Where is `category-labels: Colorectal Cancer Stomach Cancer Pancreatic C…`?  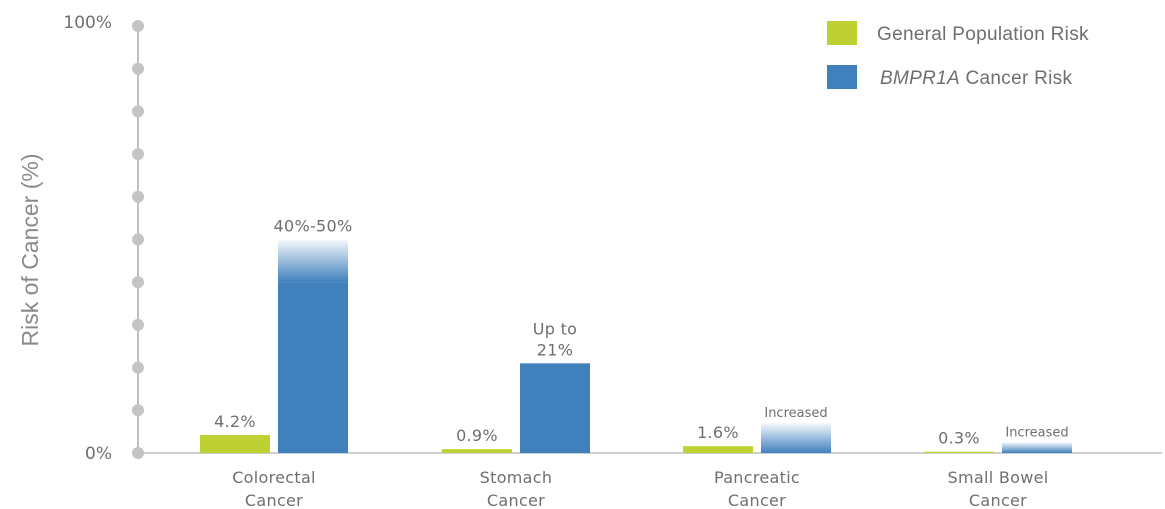 category-labels: Colorectal Cancer Stomach Cancer Pancreatic C… is located at coordinates (640, 488).